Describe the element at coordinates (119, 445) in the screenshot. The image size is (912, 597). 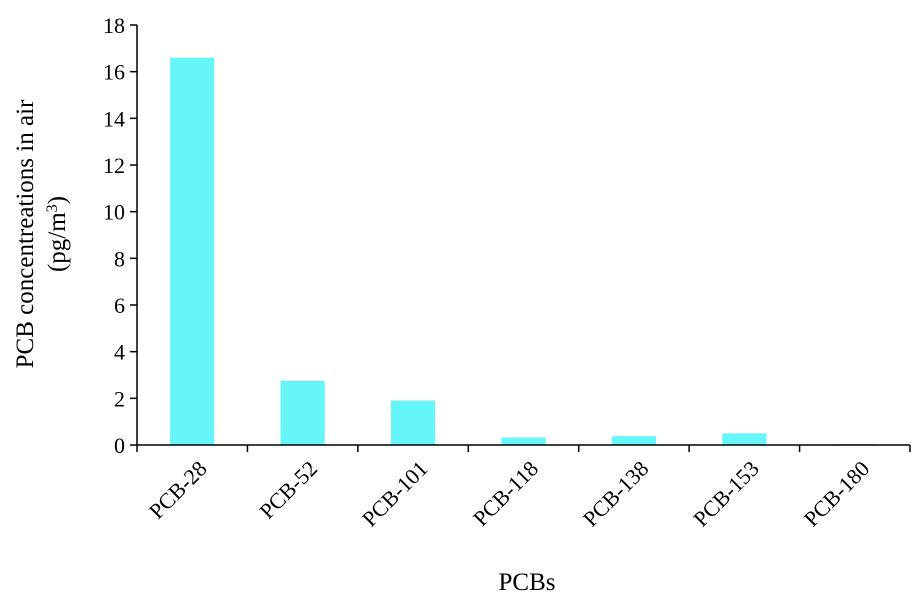
I see `y-tick-label: 0` at that location.